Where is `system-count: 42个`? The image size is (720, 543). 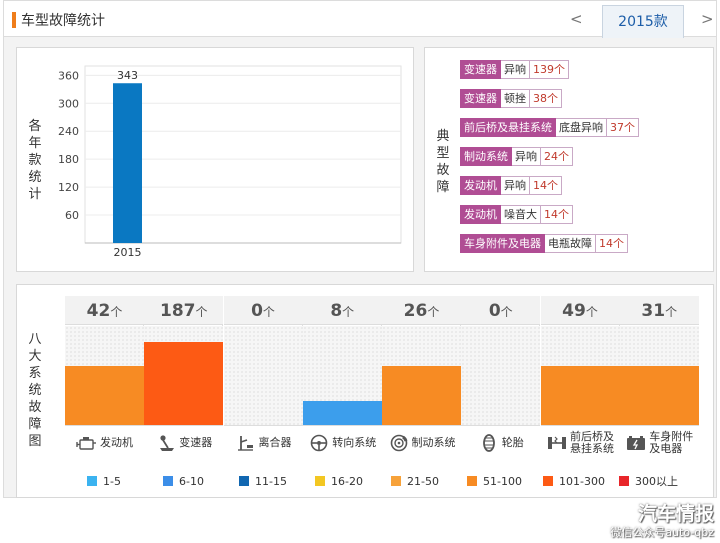
system-count: 42个 is located at coordinates (104, 310).